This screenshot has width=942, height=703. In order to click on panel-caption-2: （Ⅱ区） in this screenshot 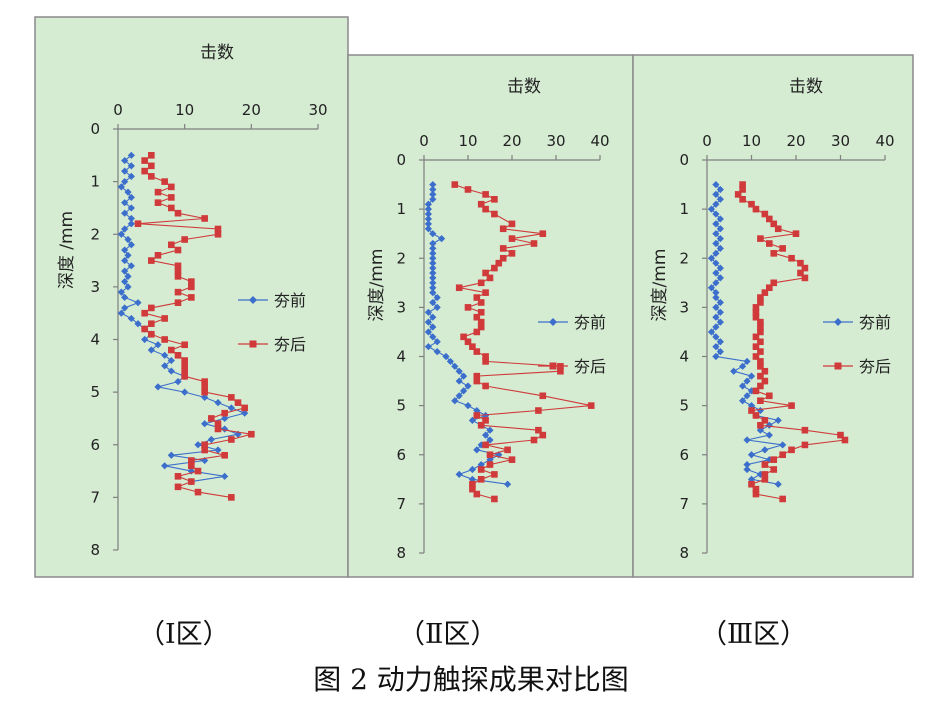, I will do `click(448, 634)`.